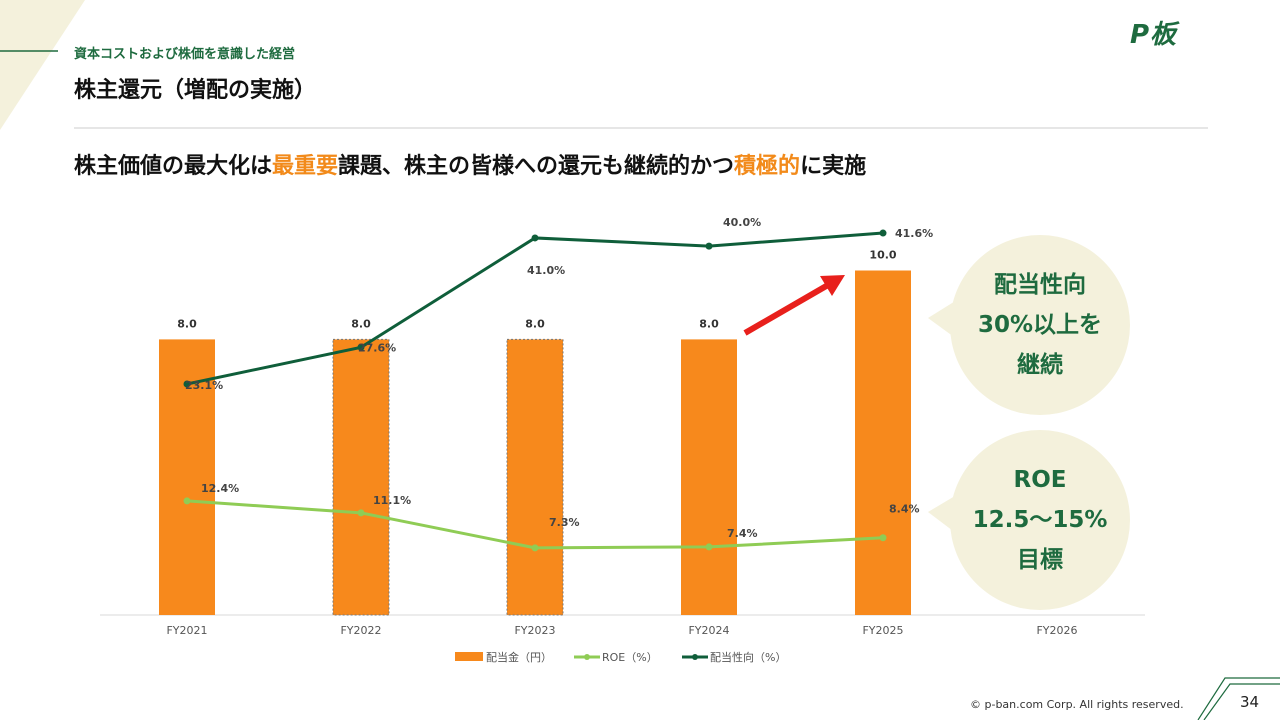  I want to click on payout-data-label: 40.0%, so click(742, 222).